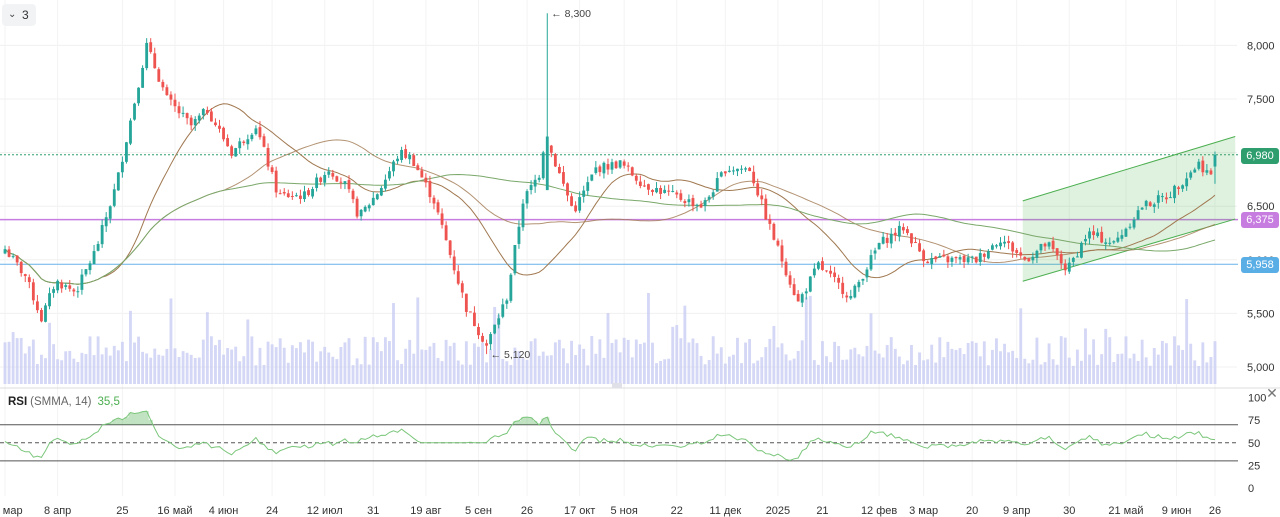 The image size is (1280, 517). Describe the element at coordinates (1272, 393) in the screenshot. I see `close-icon: ✕` at that location.